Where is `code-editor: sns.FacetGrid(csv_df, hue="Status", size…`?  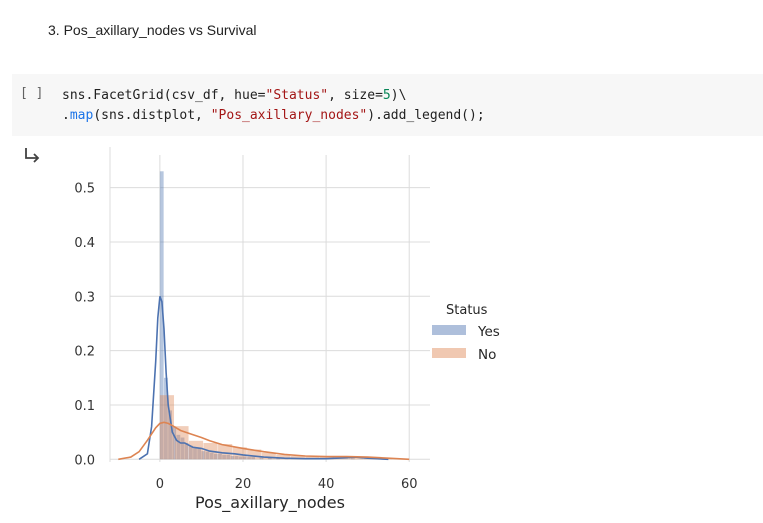 code-editor: sns.FacetGrid(csv_df, hue="Status", size… is located at coordinates (273, 106).